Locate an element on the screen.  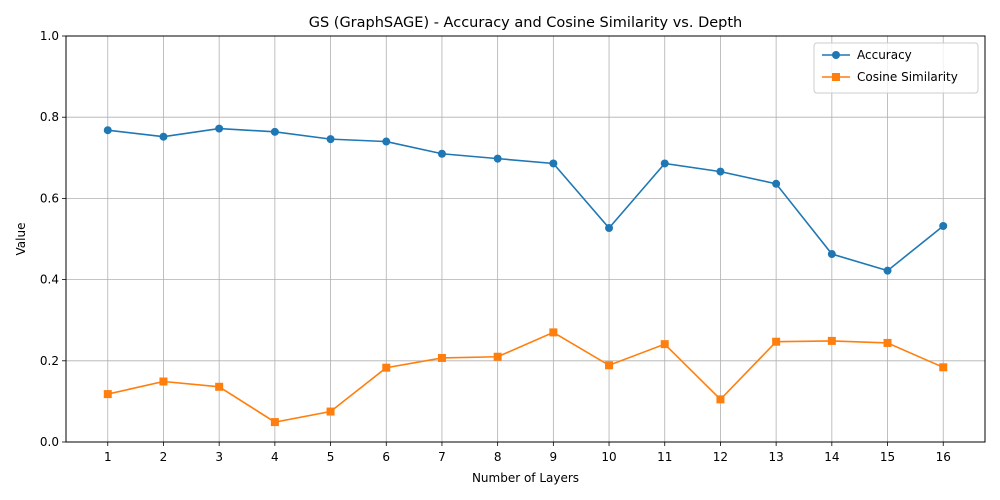
x-tick-label: 2 is located at coordinates (164, 457).